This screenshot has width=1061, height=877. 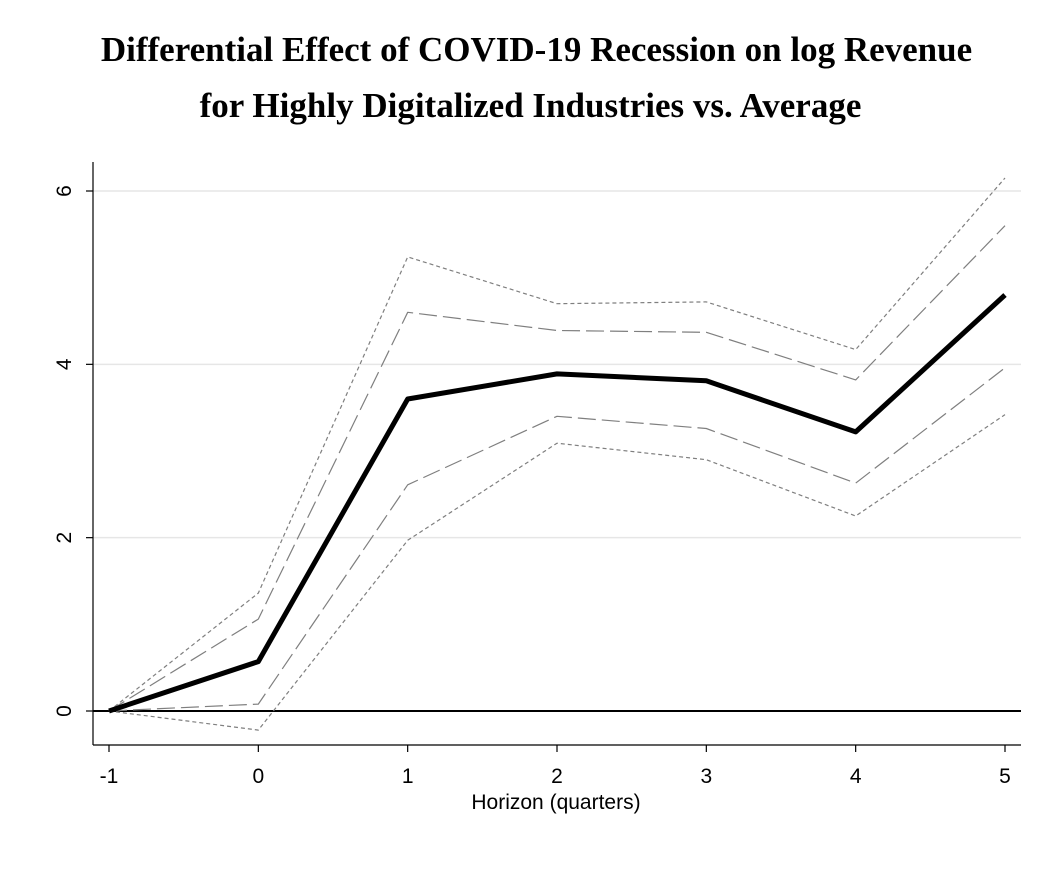 I want to click on x-tick-label-3: 3, so click(x=706, y=776).